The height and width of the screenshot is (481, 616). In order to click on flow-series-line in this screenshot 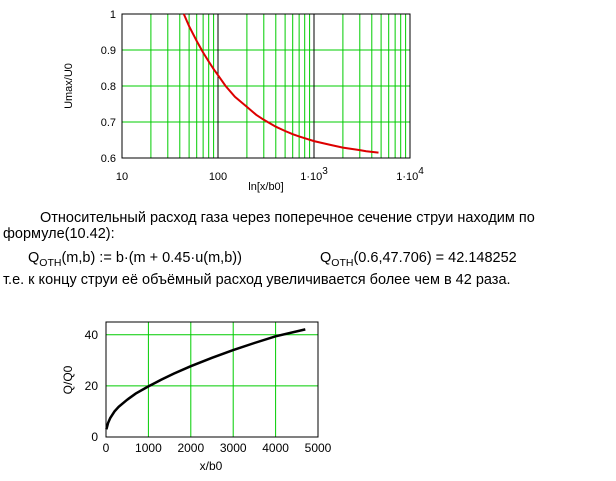, I will do `click(205, 379)`.